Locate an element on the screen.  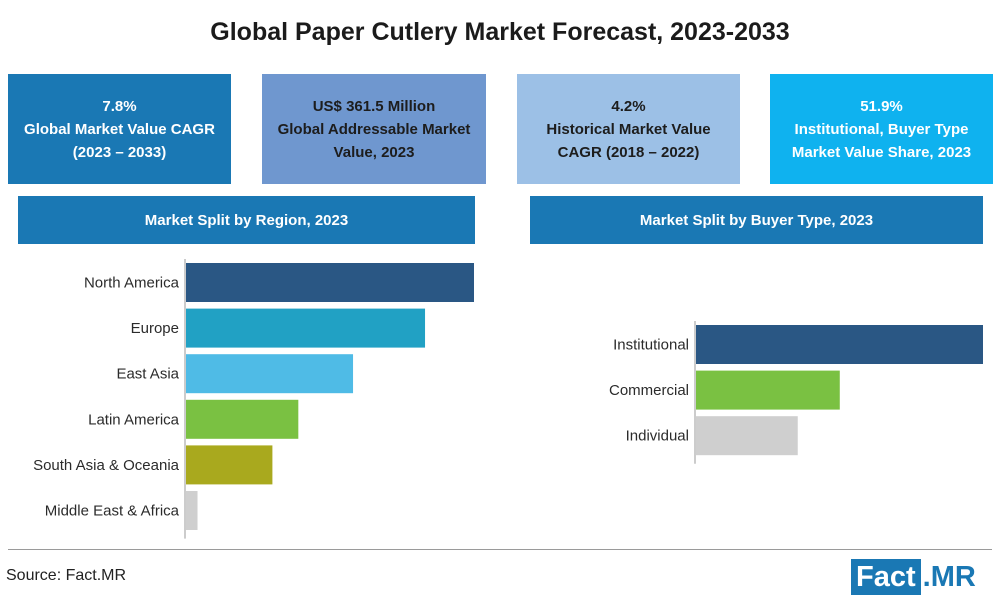
kpi-label: Global Market Value CAGR is located at coordinates (119, 129).